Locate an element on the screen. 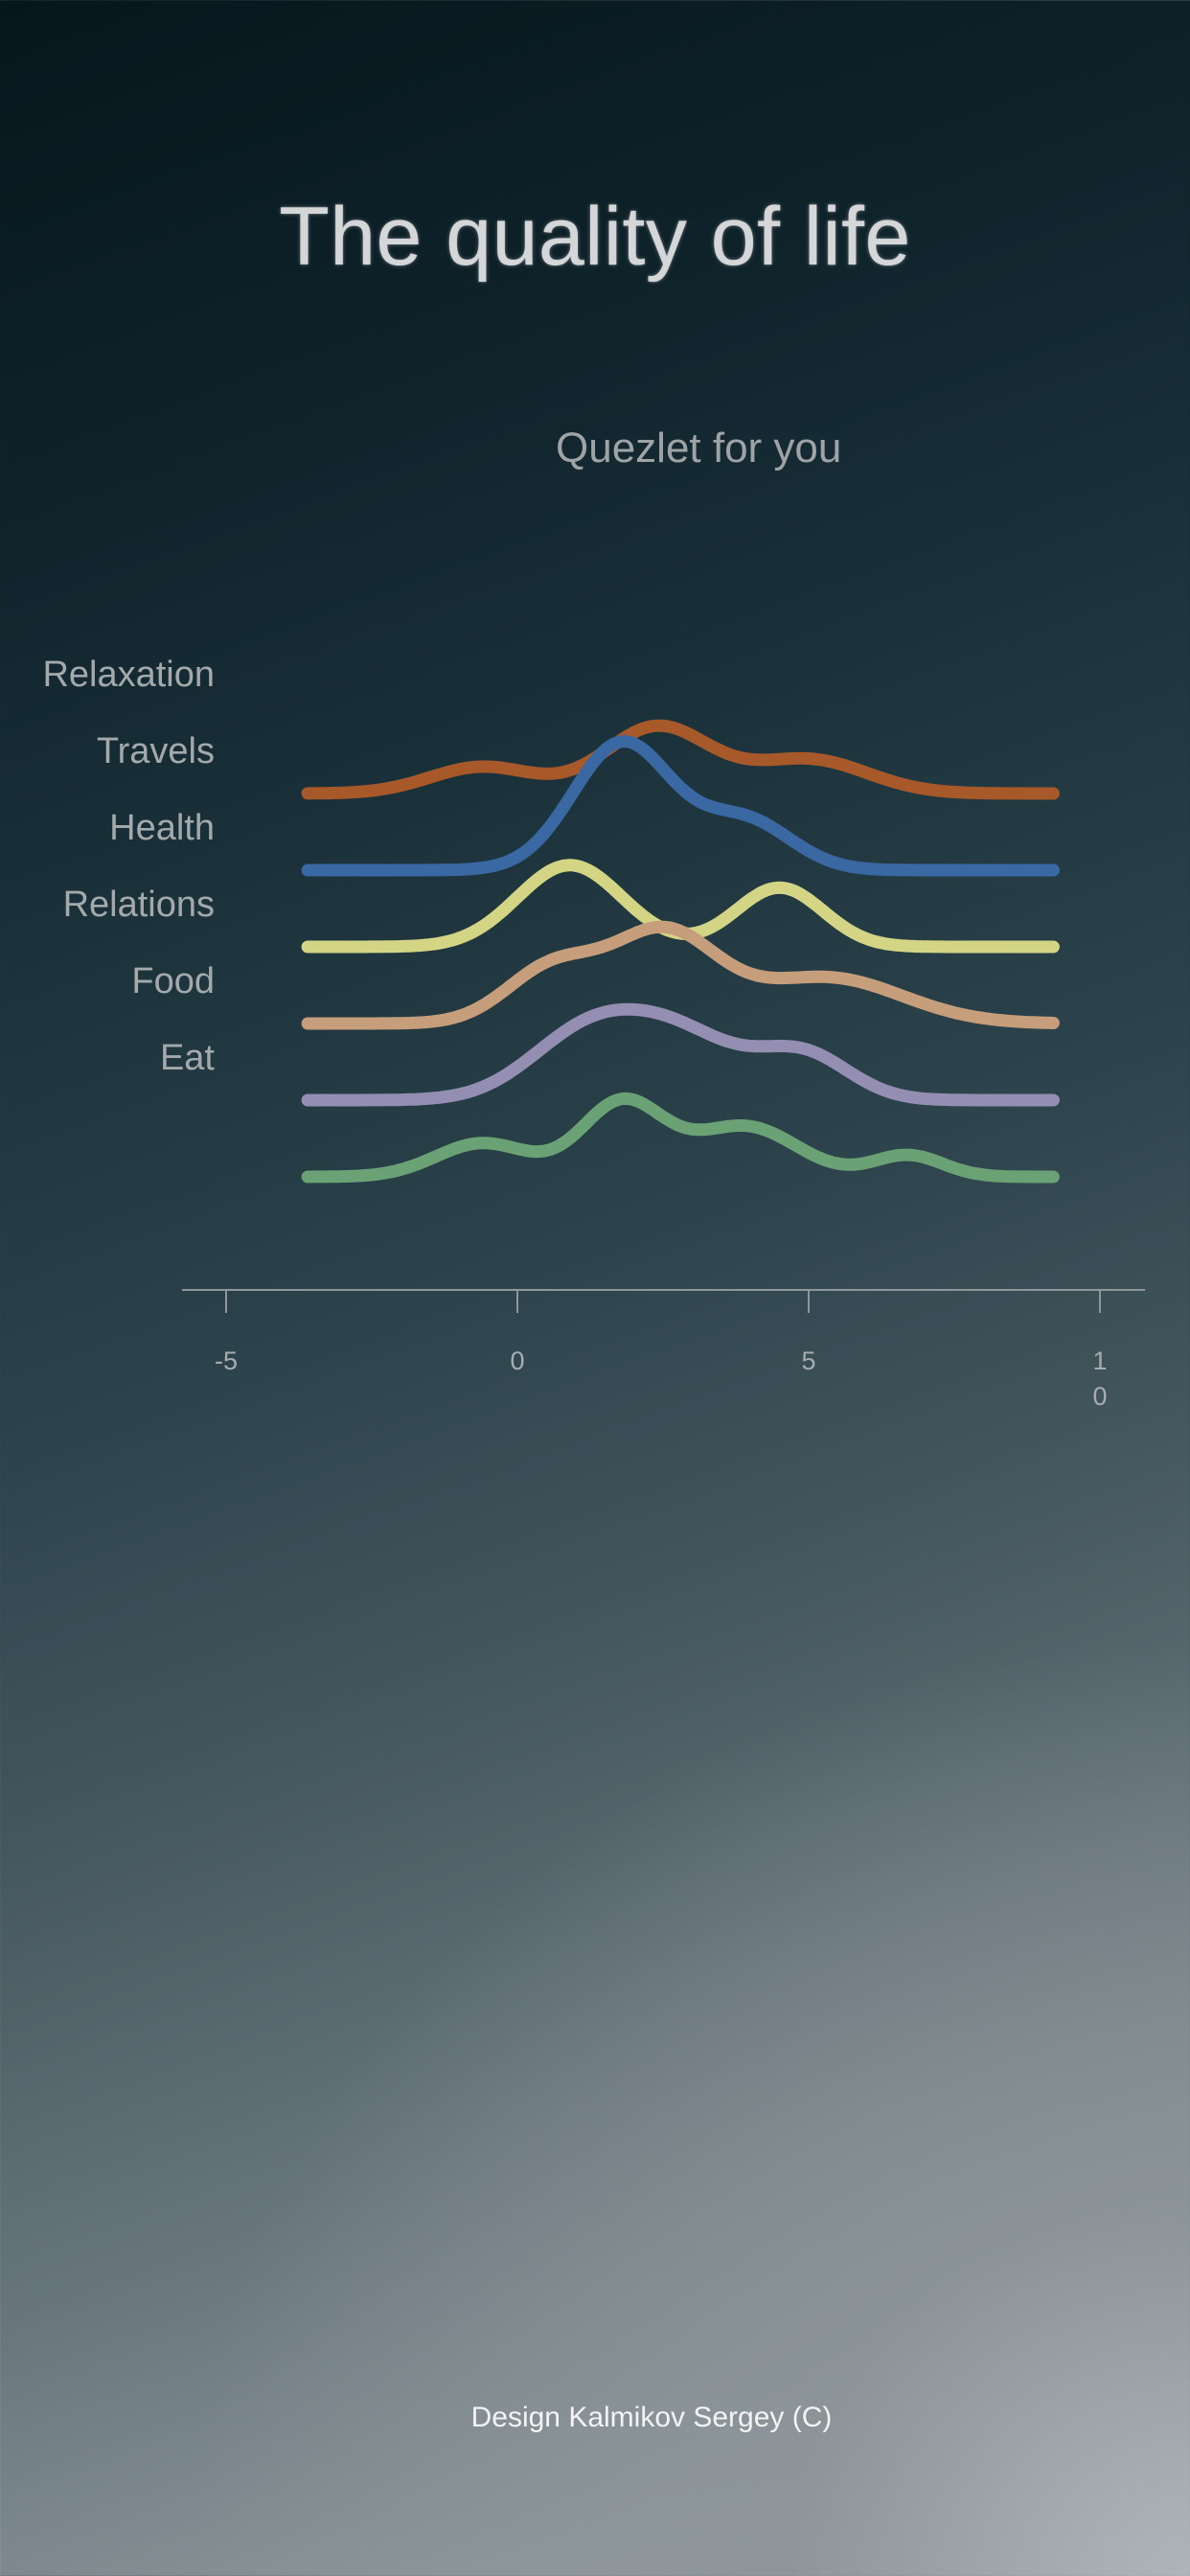  row-label-relations: Relations is located at coordinates (139, 905).